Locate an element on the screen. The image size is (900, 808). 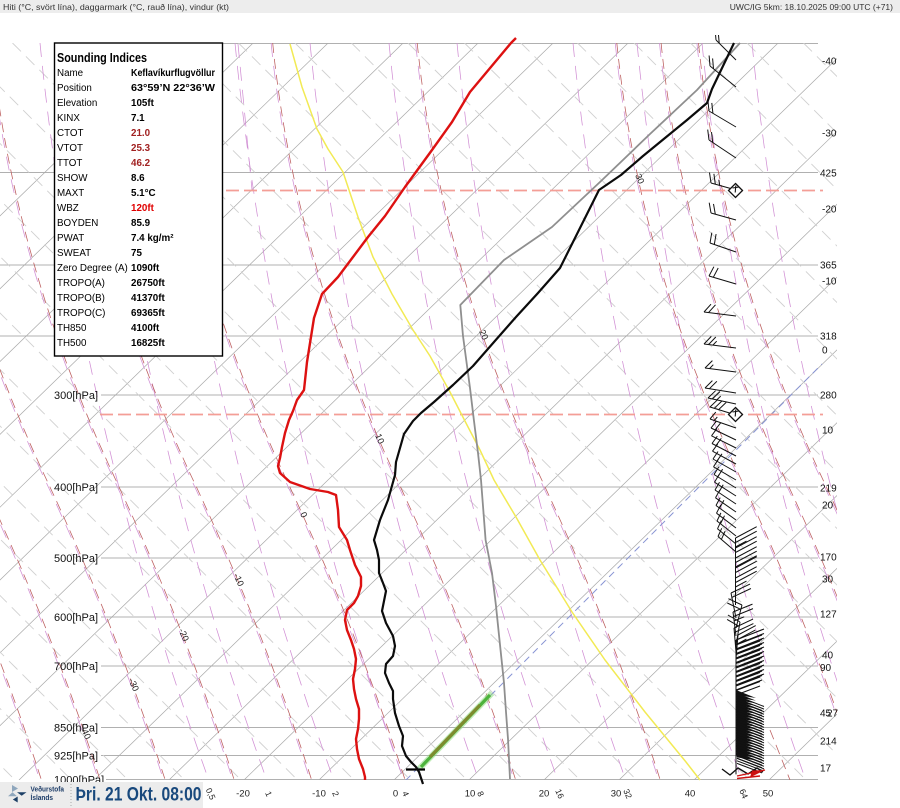
svg-text: 600[hPa] is located at coordinates (76, 618).